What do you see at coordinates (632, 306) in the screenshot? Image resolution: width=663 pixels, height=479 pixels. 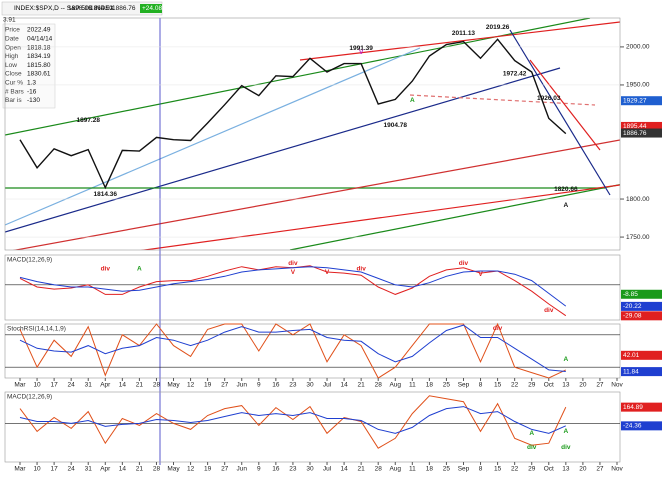 I see `value-box-label: -20.22` at bounding box center [632, 306].